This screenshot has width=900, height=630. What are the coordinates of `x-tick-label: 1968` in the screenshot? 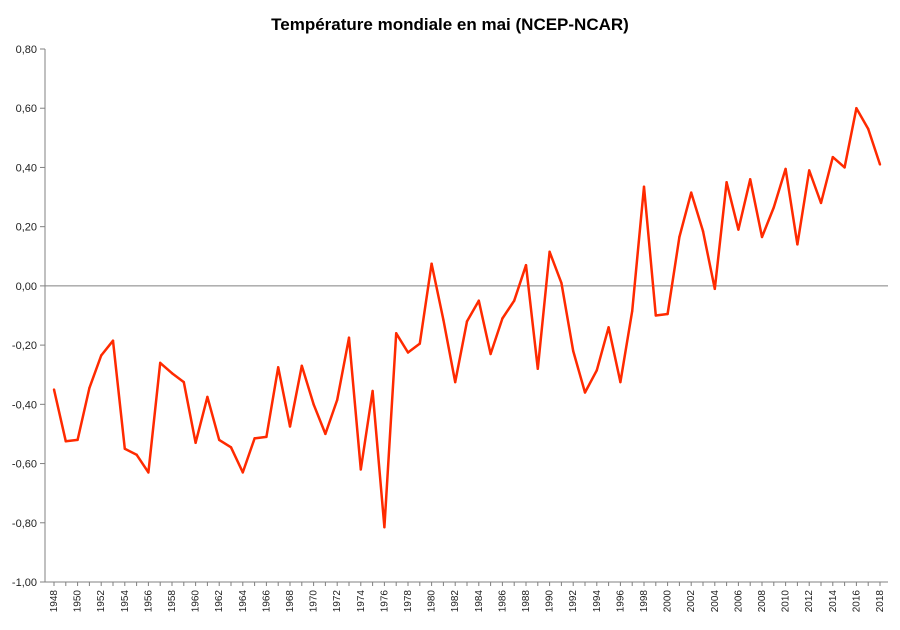 It's located at (290, 601).